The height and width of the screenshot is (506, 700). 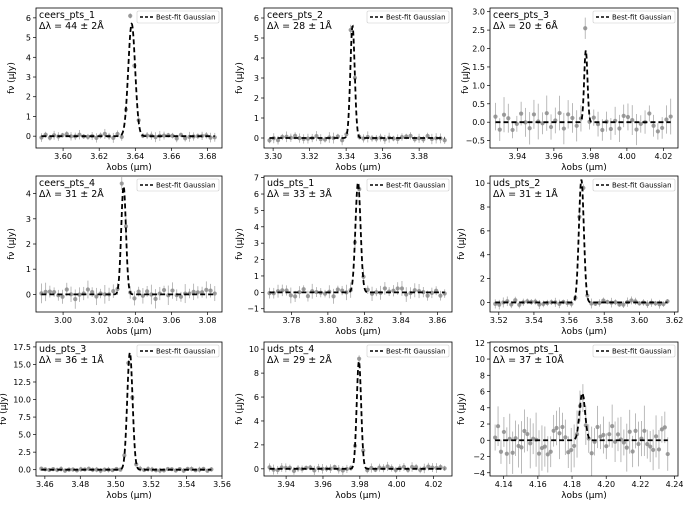 I want to click on x-tick-label: 3.86, so click(x=437, y=320).